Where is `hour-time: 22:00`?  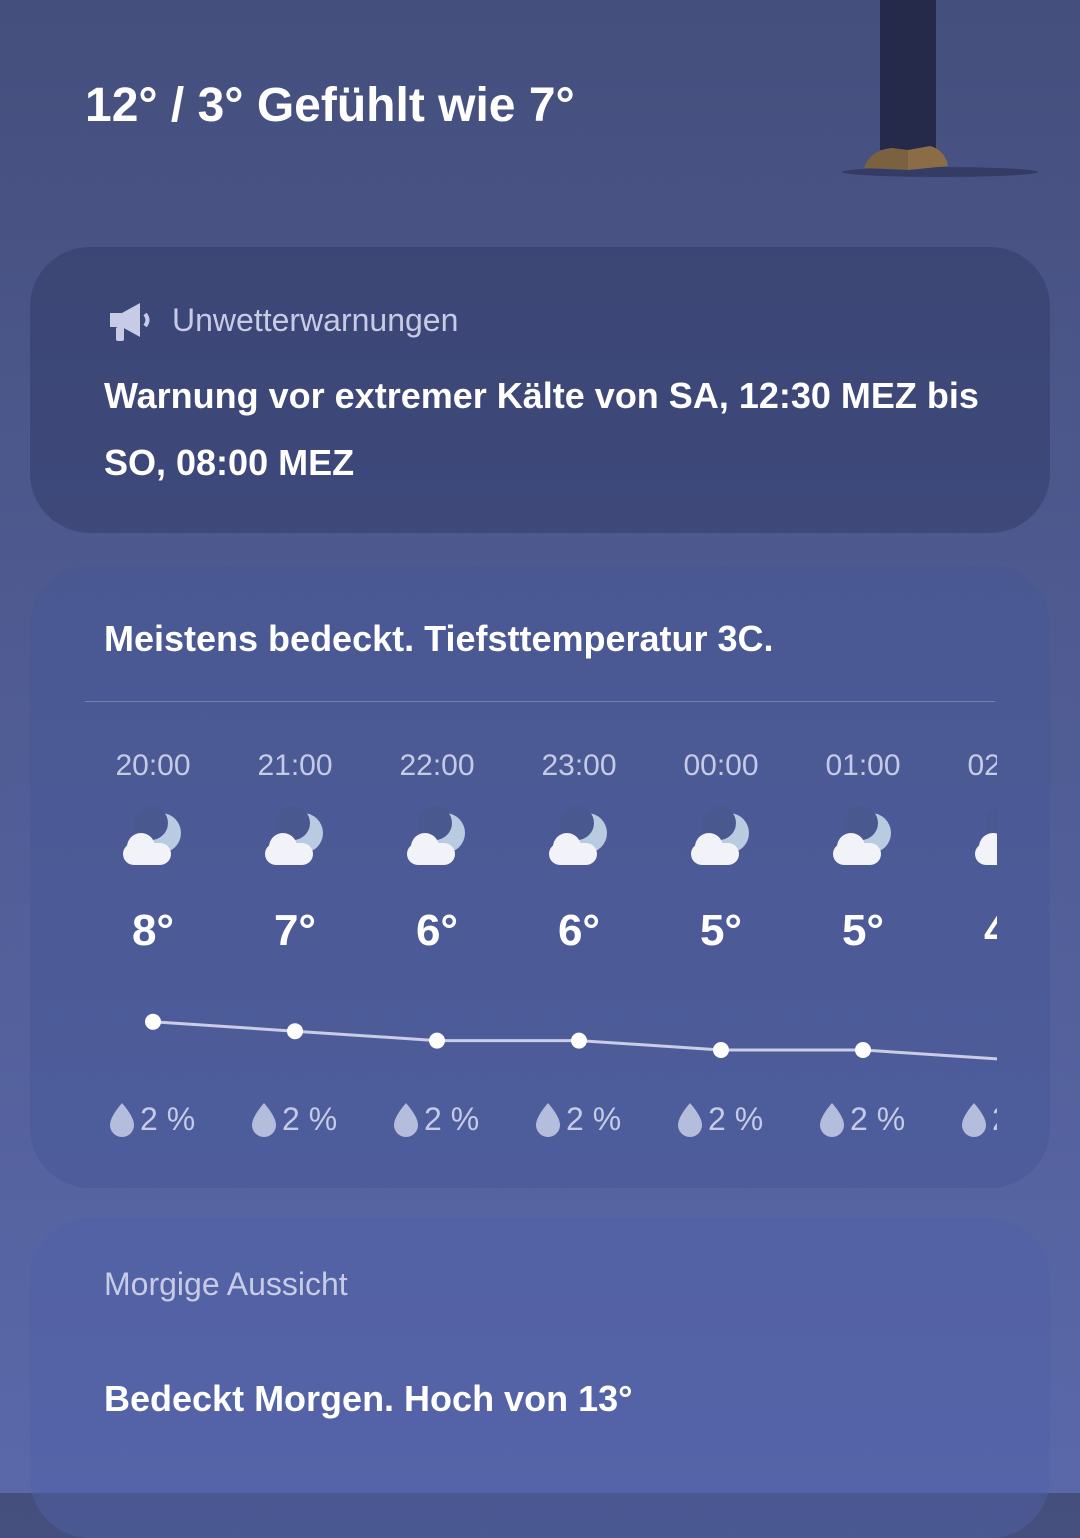
hour-time: 22:00 is located at coordinates (436, 765).